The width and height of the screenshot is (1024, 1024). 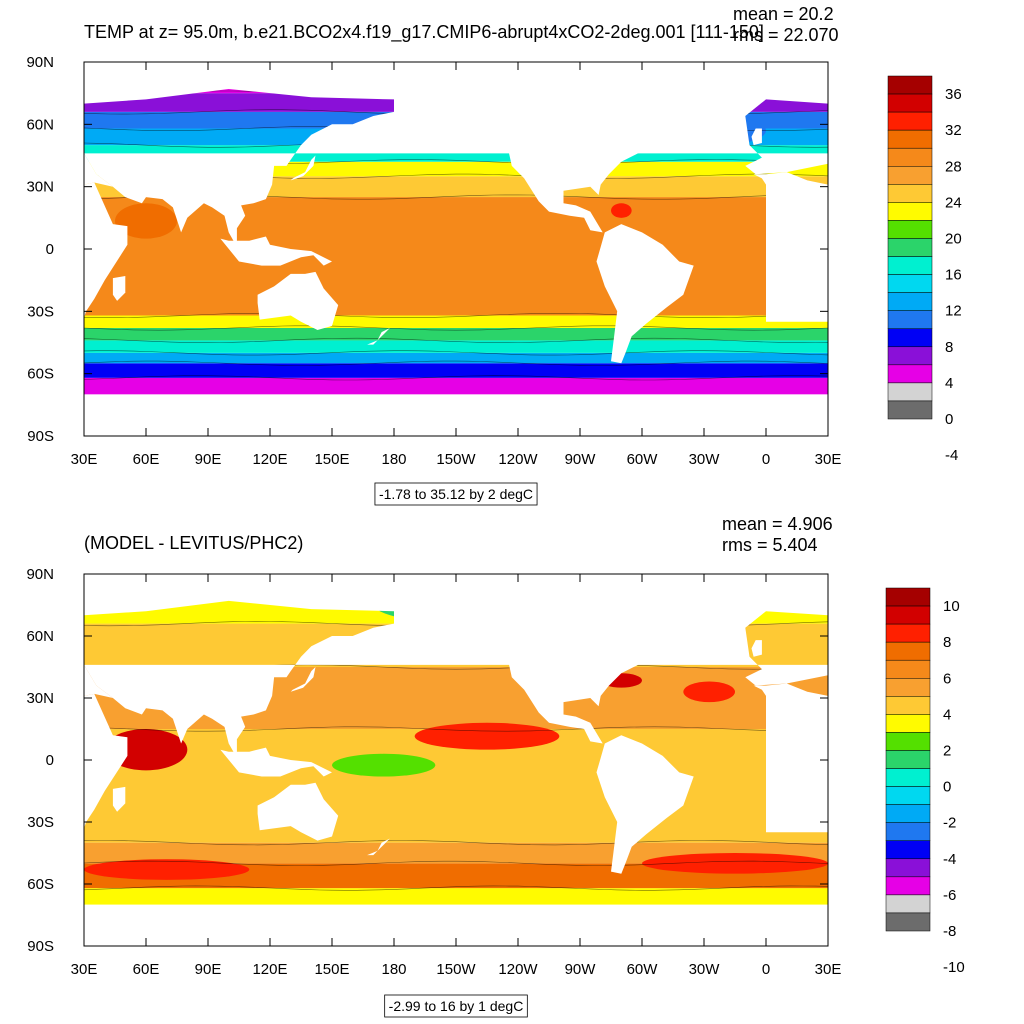 What do you see at coordinates (456, 969) in the screenshot?
I see `x-tick-label: 150W` at bounding box center [456, 969].